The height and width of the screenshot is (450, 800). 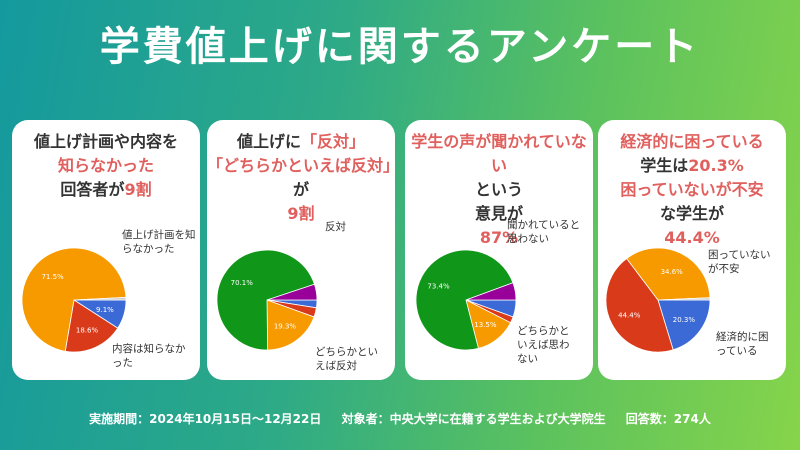 What do you see at coordinates (473, 419) in the screenshot?
I see `survey-target: 対象者：中央大学に在籍する学生および大学院生` at bounding box center [473, 419].